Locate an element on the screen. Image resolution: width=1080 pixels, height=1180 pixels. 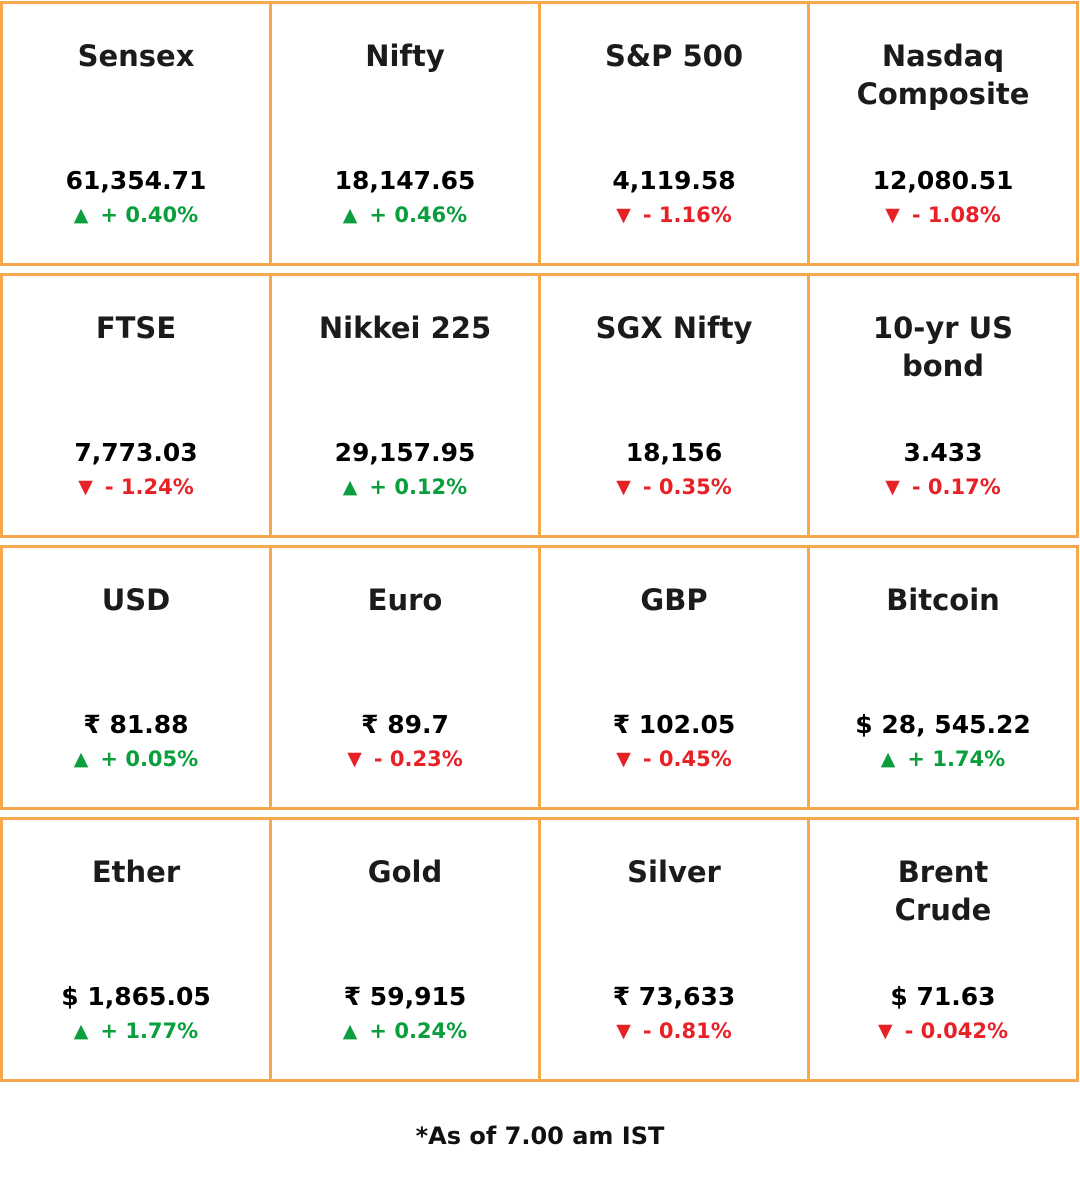
market-change: - 1.08% is located at coordinates (943, 215).